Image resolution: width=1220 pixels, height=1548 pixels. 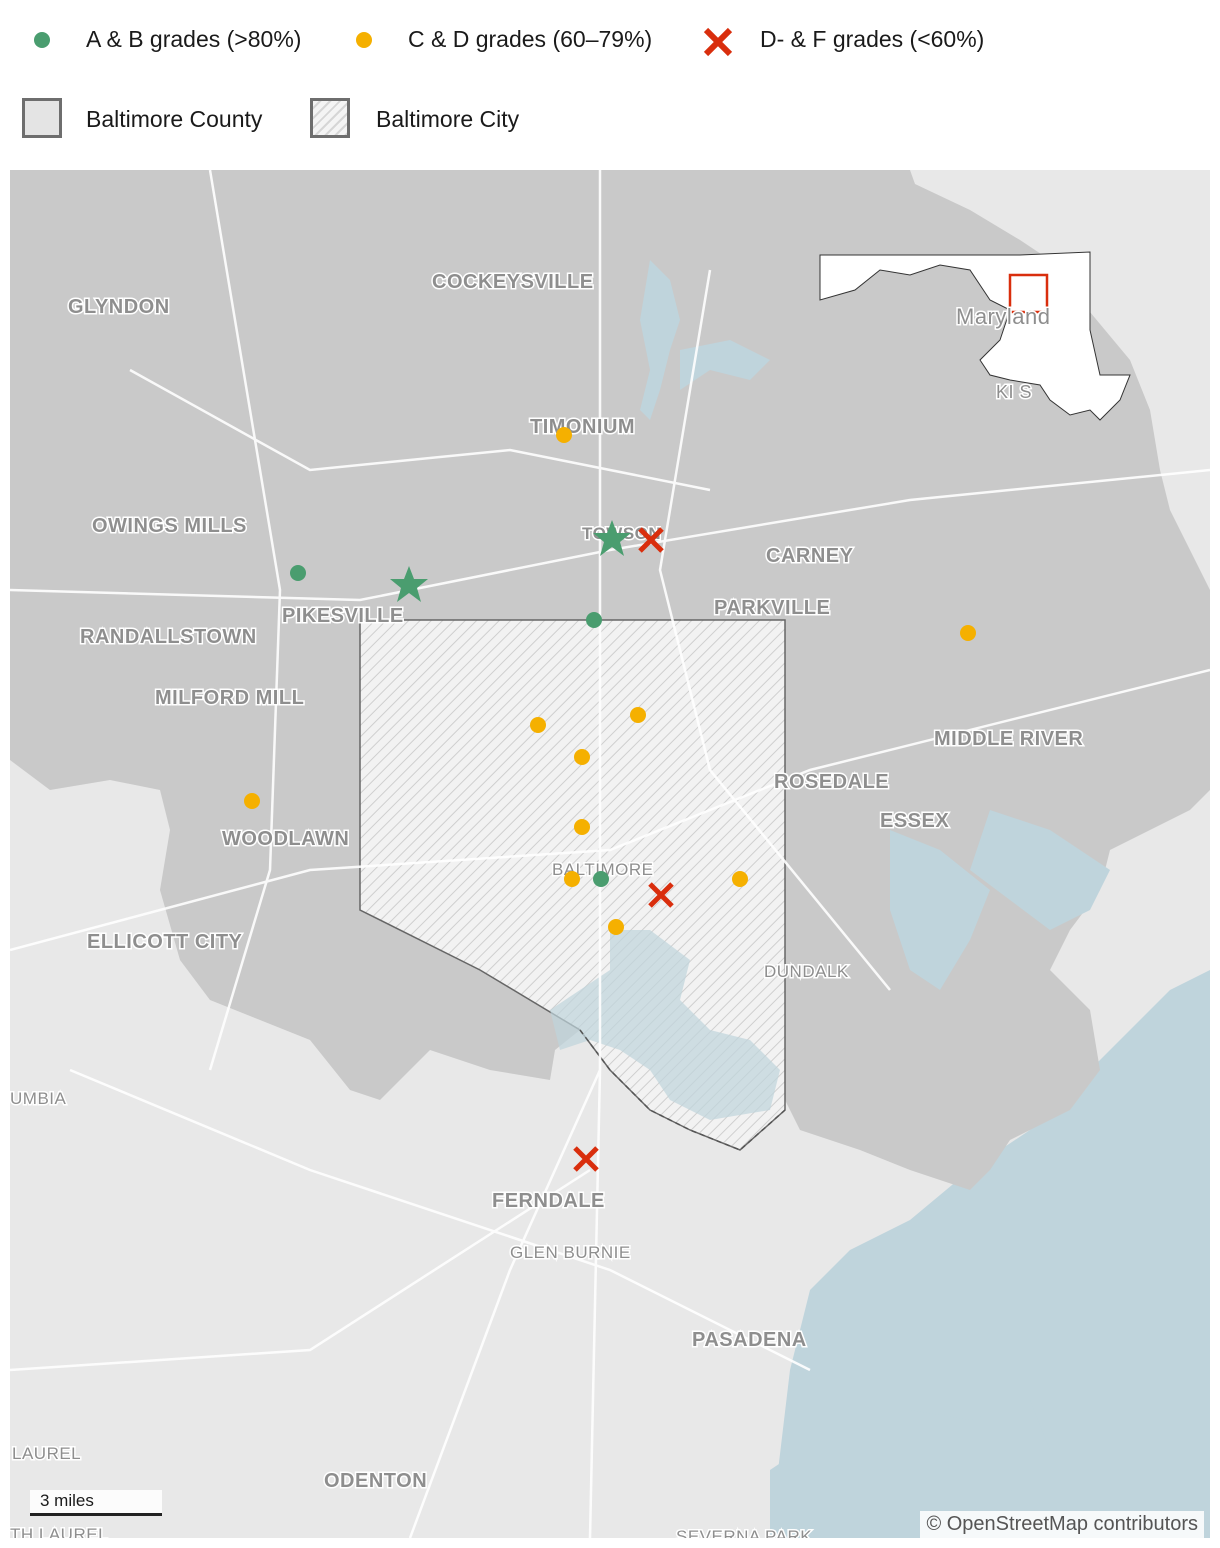 I want to click on scale-label: 3 miles, so click(x=67, y=1500).